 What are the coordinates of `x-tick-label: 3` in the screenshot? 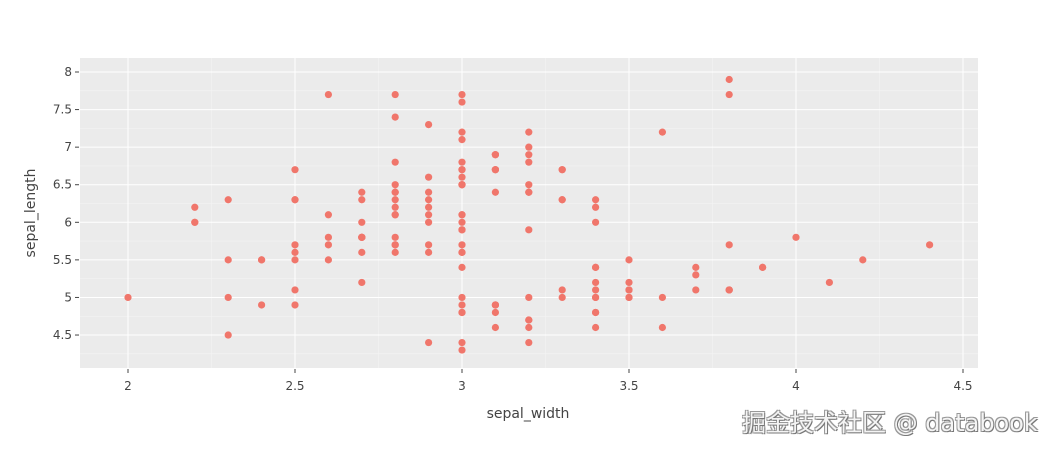 It's located at (462, 386).